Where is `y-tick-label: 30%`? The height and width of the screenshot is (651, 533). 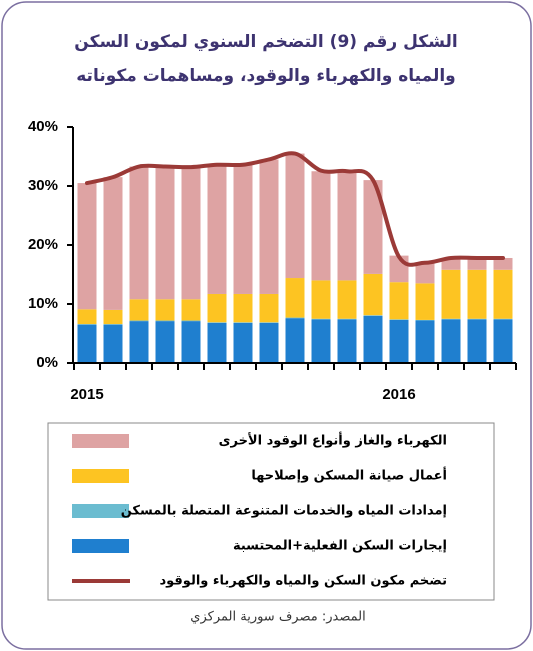 y-tick-label: 30% is located at coordinates (43, 185).